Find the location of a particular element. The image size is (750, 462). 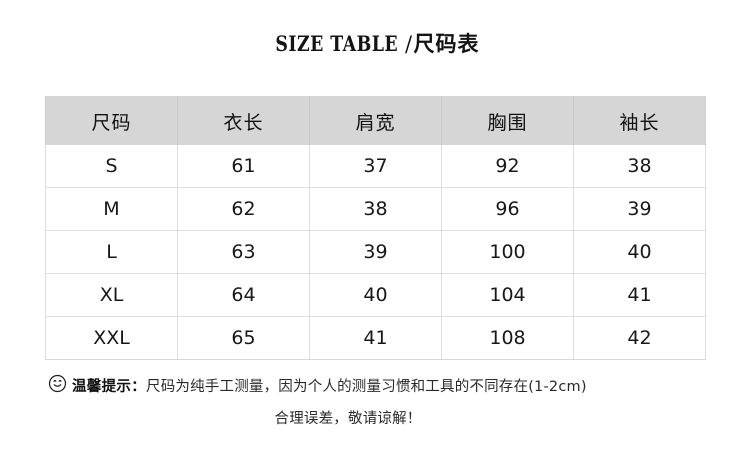

cell-size: XL is located at coordinates (111, 295).